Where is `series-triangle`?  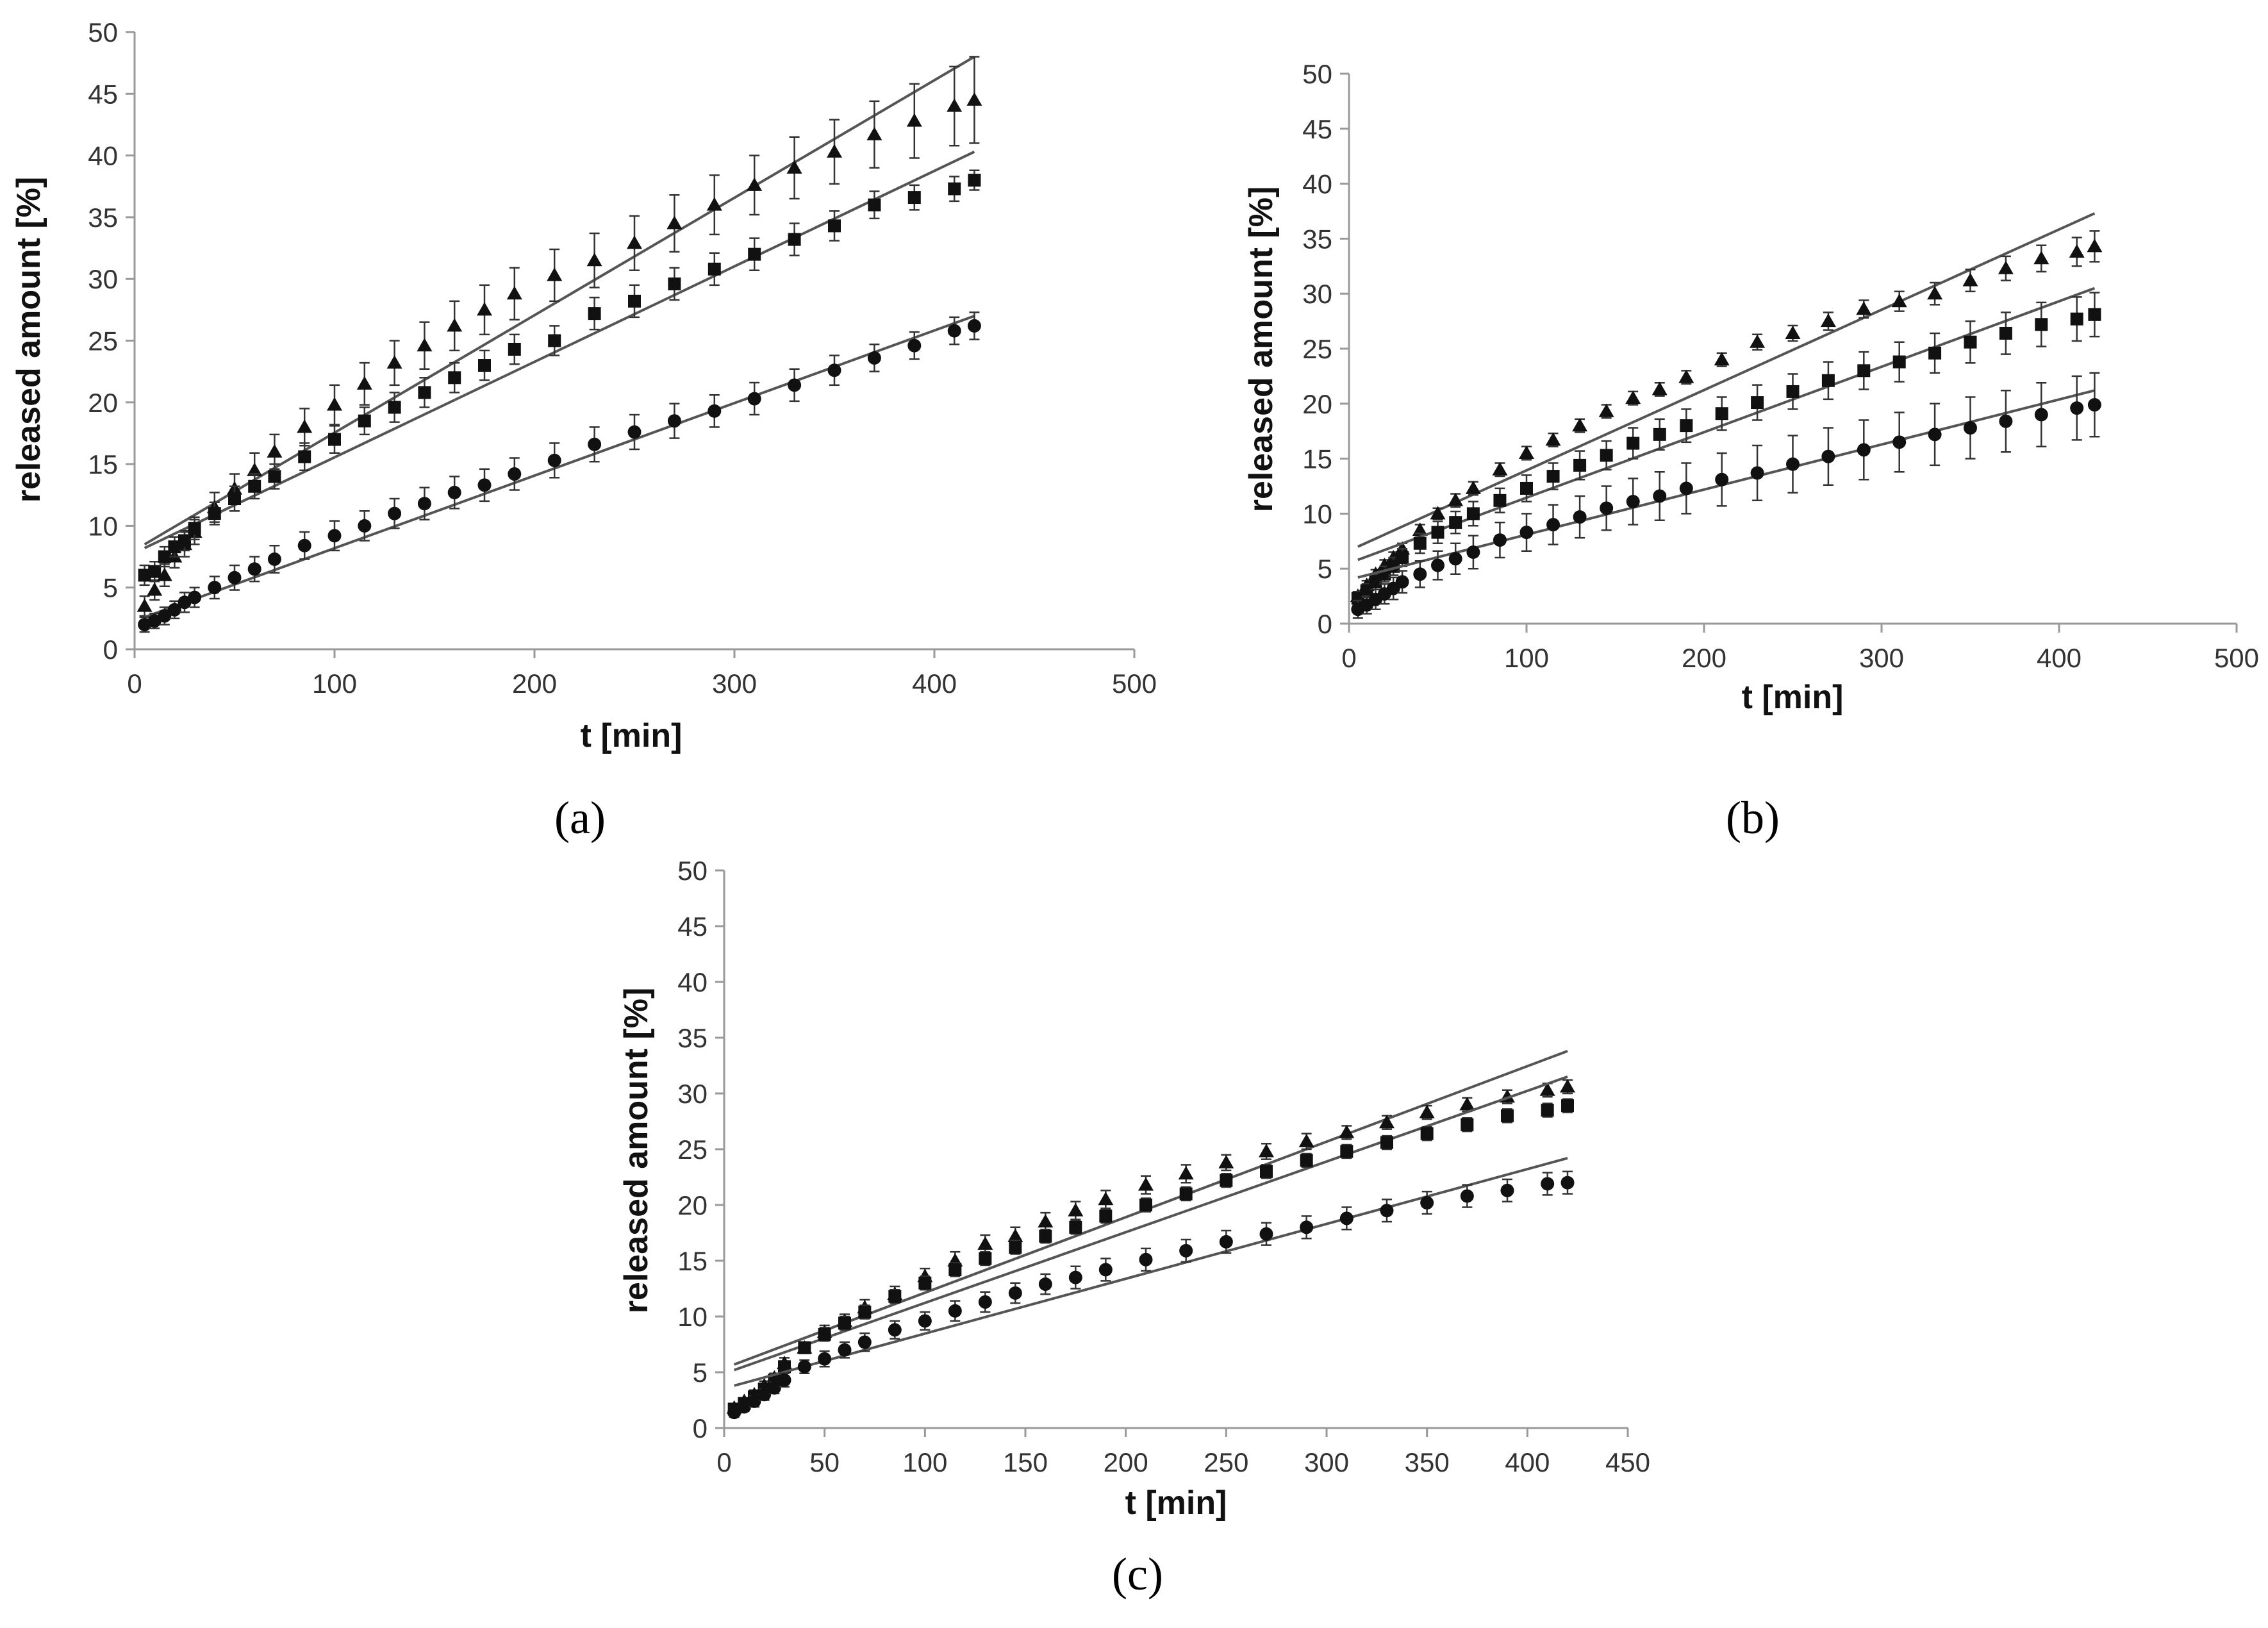
series-triangle is located at coordinates (1150, 1232).